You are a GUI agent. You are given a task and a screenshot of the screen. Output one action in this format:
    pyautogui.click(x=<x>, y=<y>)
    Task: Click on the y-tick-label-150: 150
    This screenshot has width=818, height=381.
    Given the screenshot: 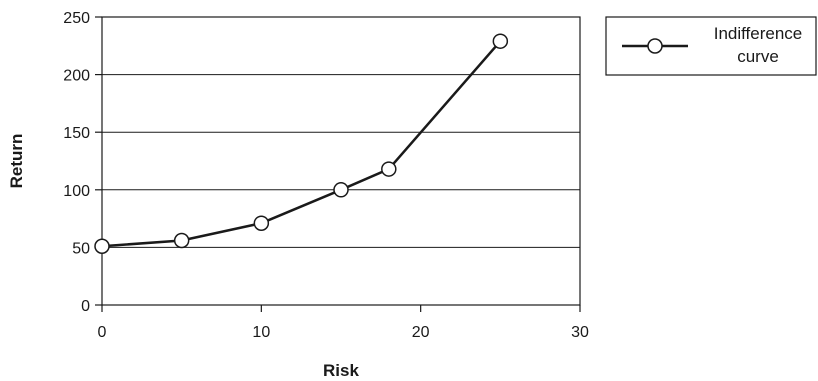 What is the action you would take?
    pyautogui.click(x=76, y=133)
    